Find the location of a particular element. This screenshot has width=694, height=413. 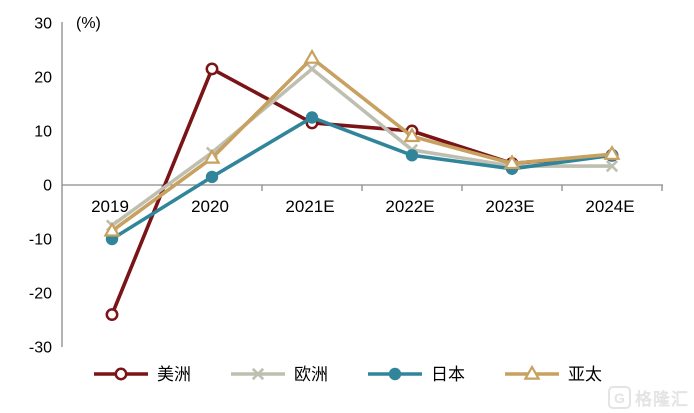

watermark: G 格隆汇 is located at coordinates (648, 397).